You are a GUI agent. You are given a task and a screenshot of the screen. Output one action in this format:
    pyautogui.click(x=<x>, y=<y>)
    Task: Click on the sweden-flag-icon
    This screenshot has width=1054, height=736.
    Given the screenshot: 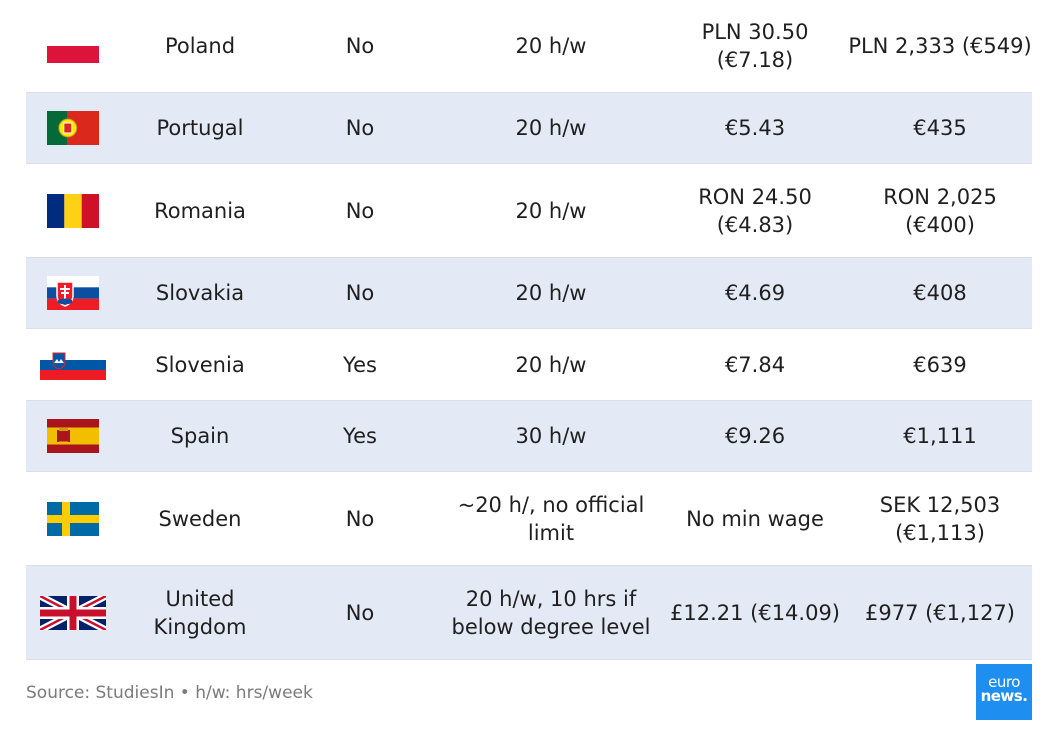 What is the action you would take?
    pyautogui.click(x=73, y=518)
    